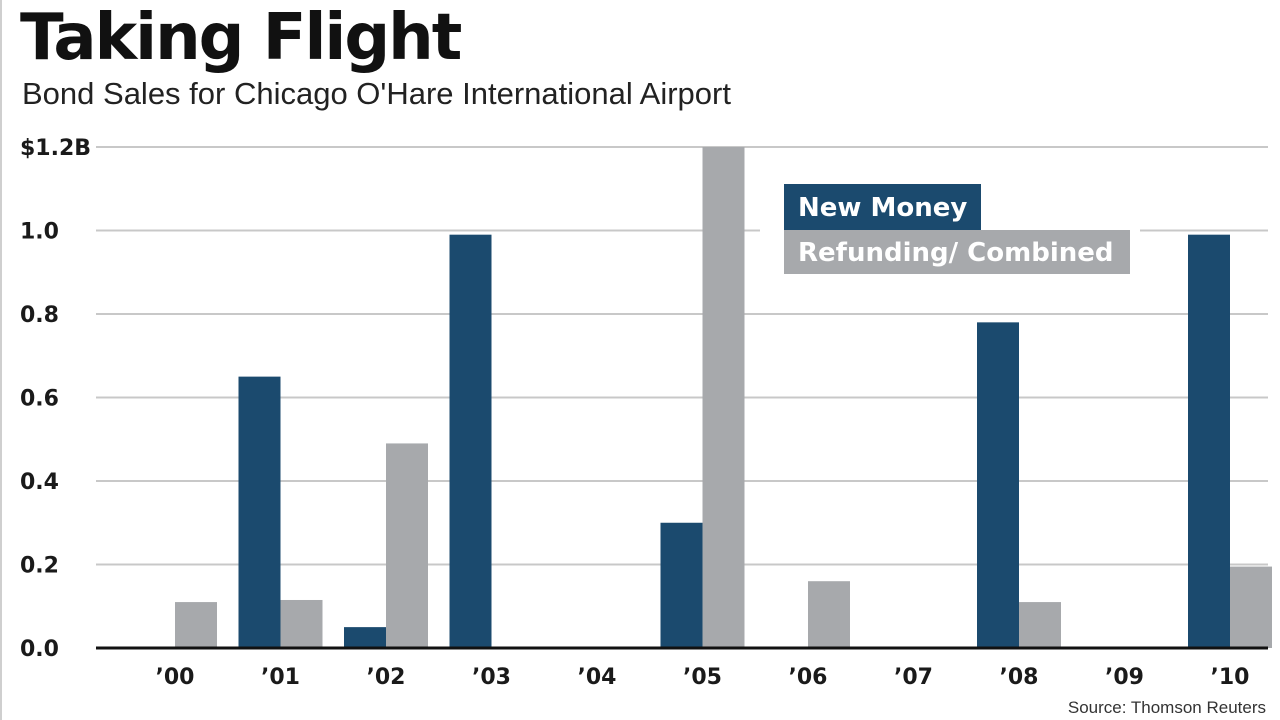  I want to click on y-tick-label: 0.6, so click(39, 399).